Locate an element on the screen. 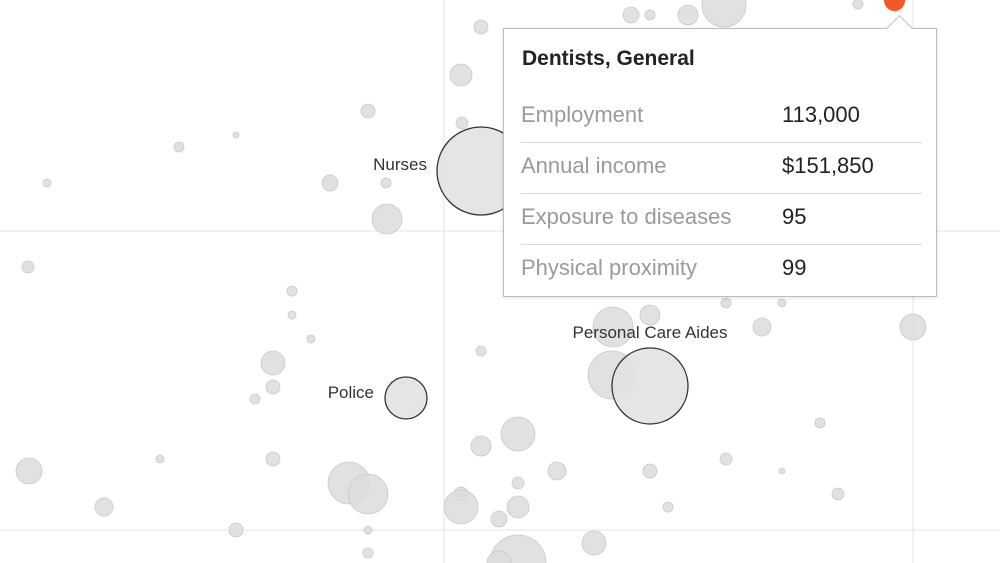  point-label: Police is located at coordinates (351, 392).